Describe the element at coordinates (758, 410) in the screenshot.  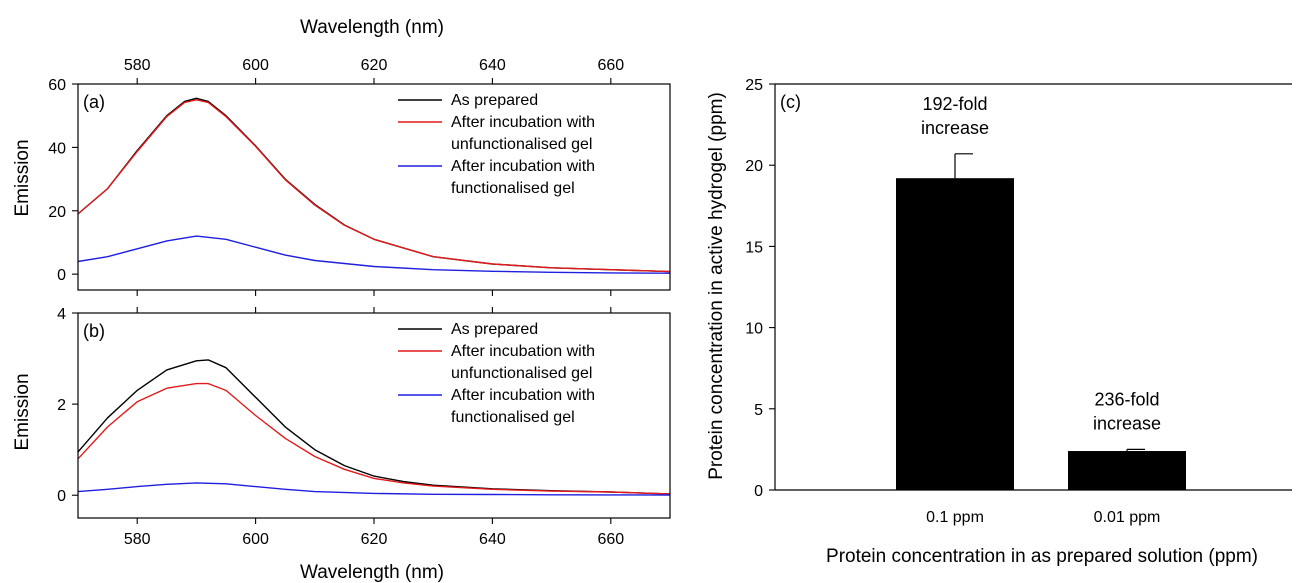
I see `panel-c-y-tick-label: 5` at that location.